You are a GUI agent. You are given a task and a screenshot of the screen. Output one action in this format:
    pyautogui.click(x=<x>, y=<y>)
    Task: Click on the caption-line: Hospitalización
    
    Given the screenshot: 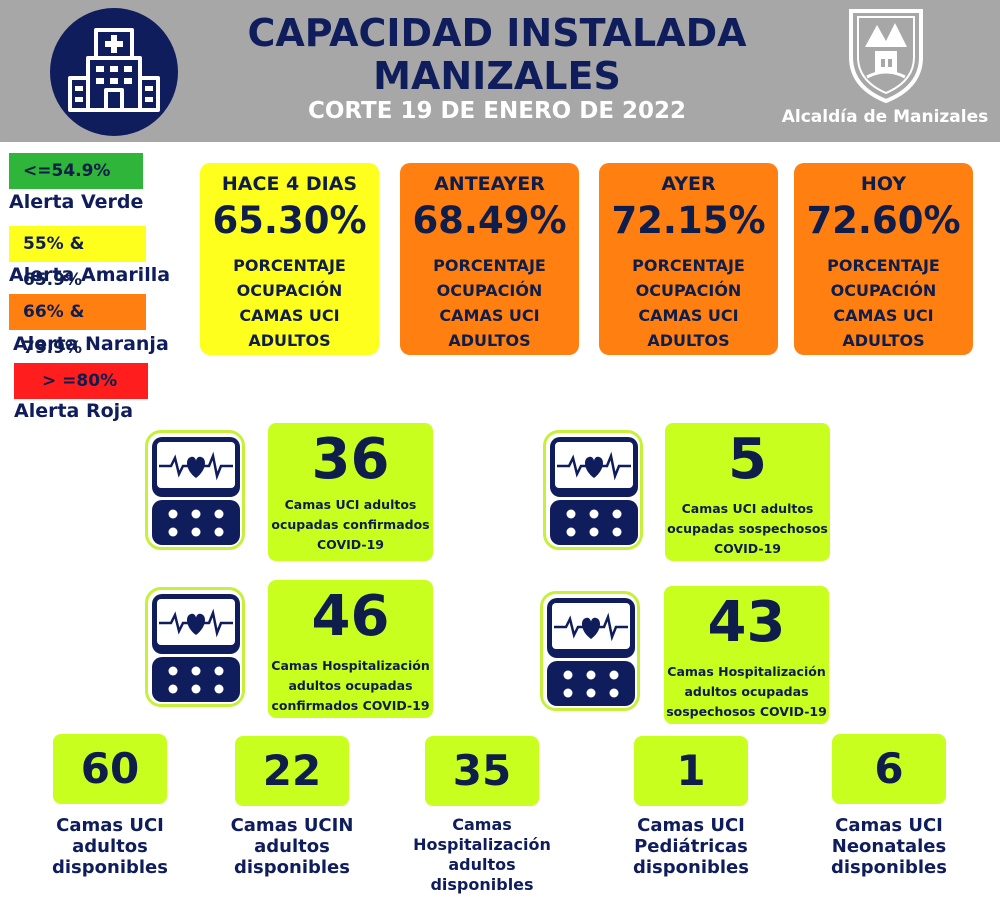 What is the action you would take?
    pyautogui.click(x=482, y=844)
    